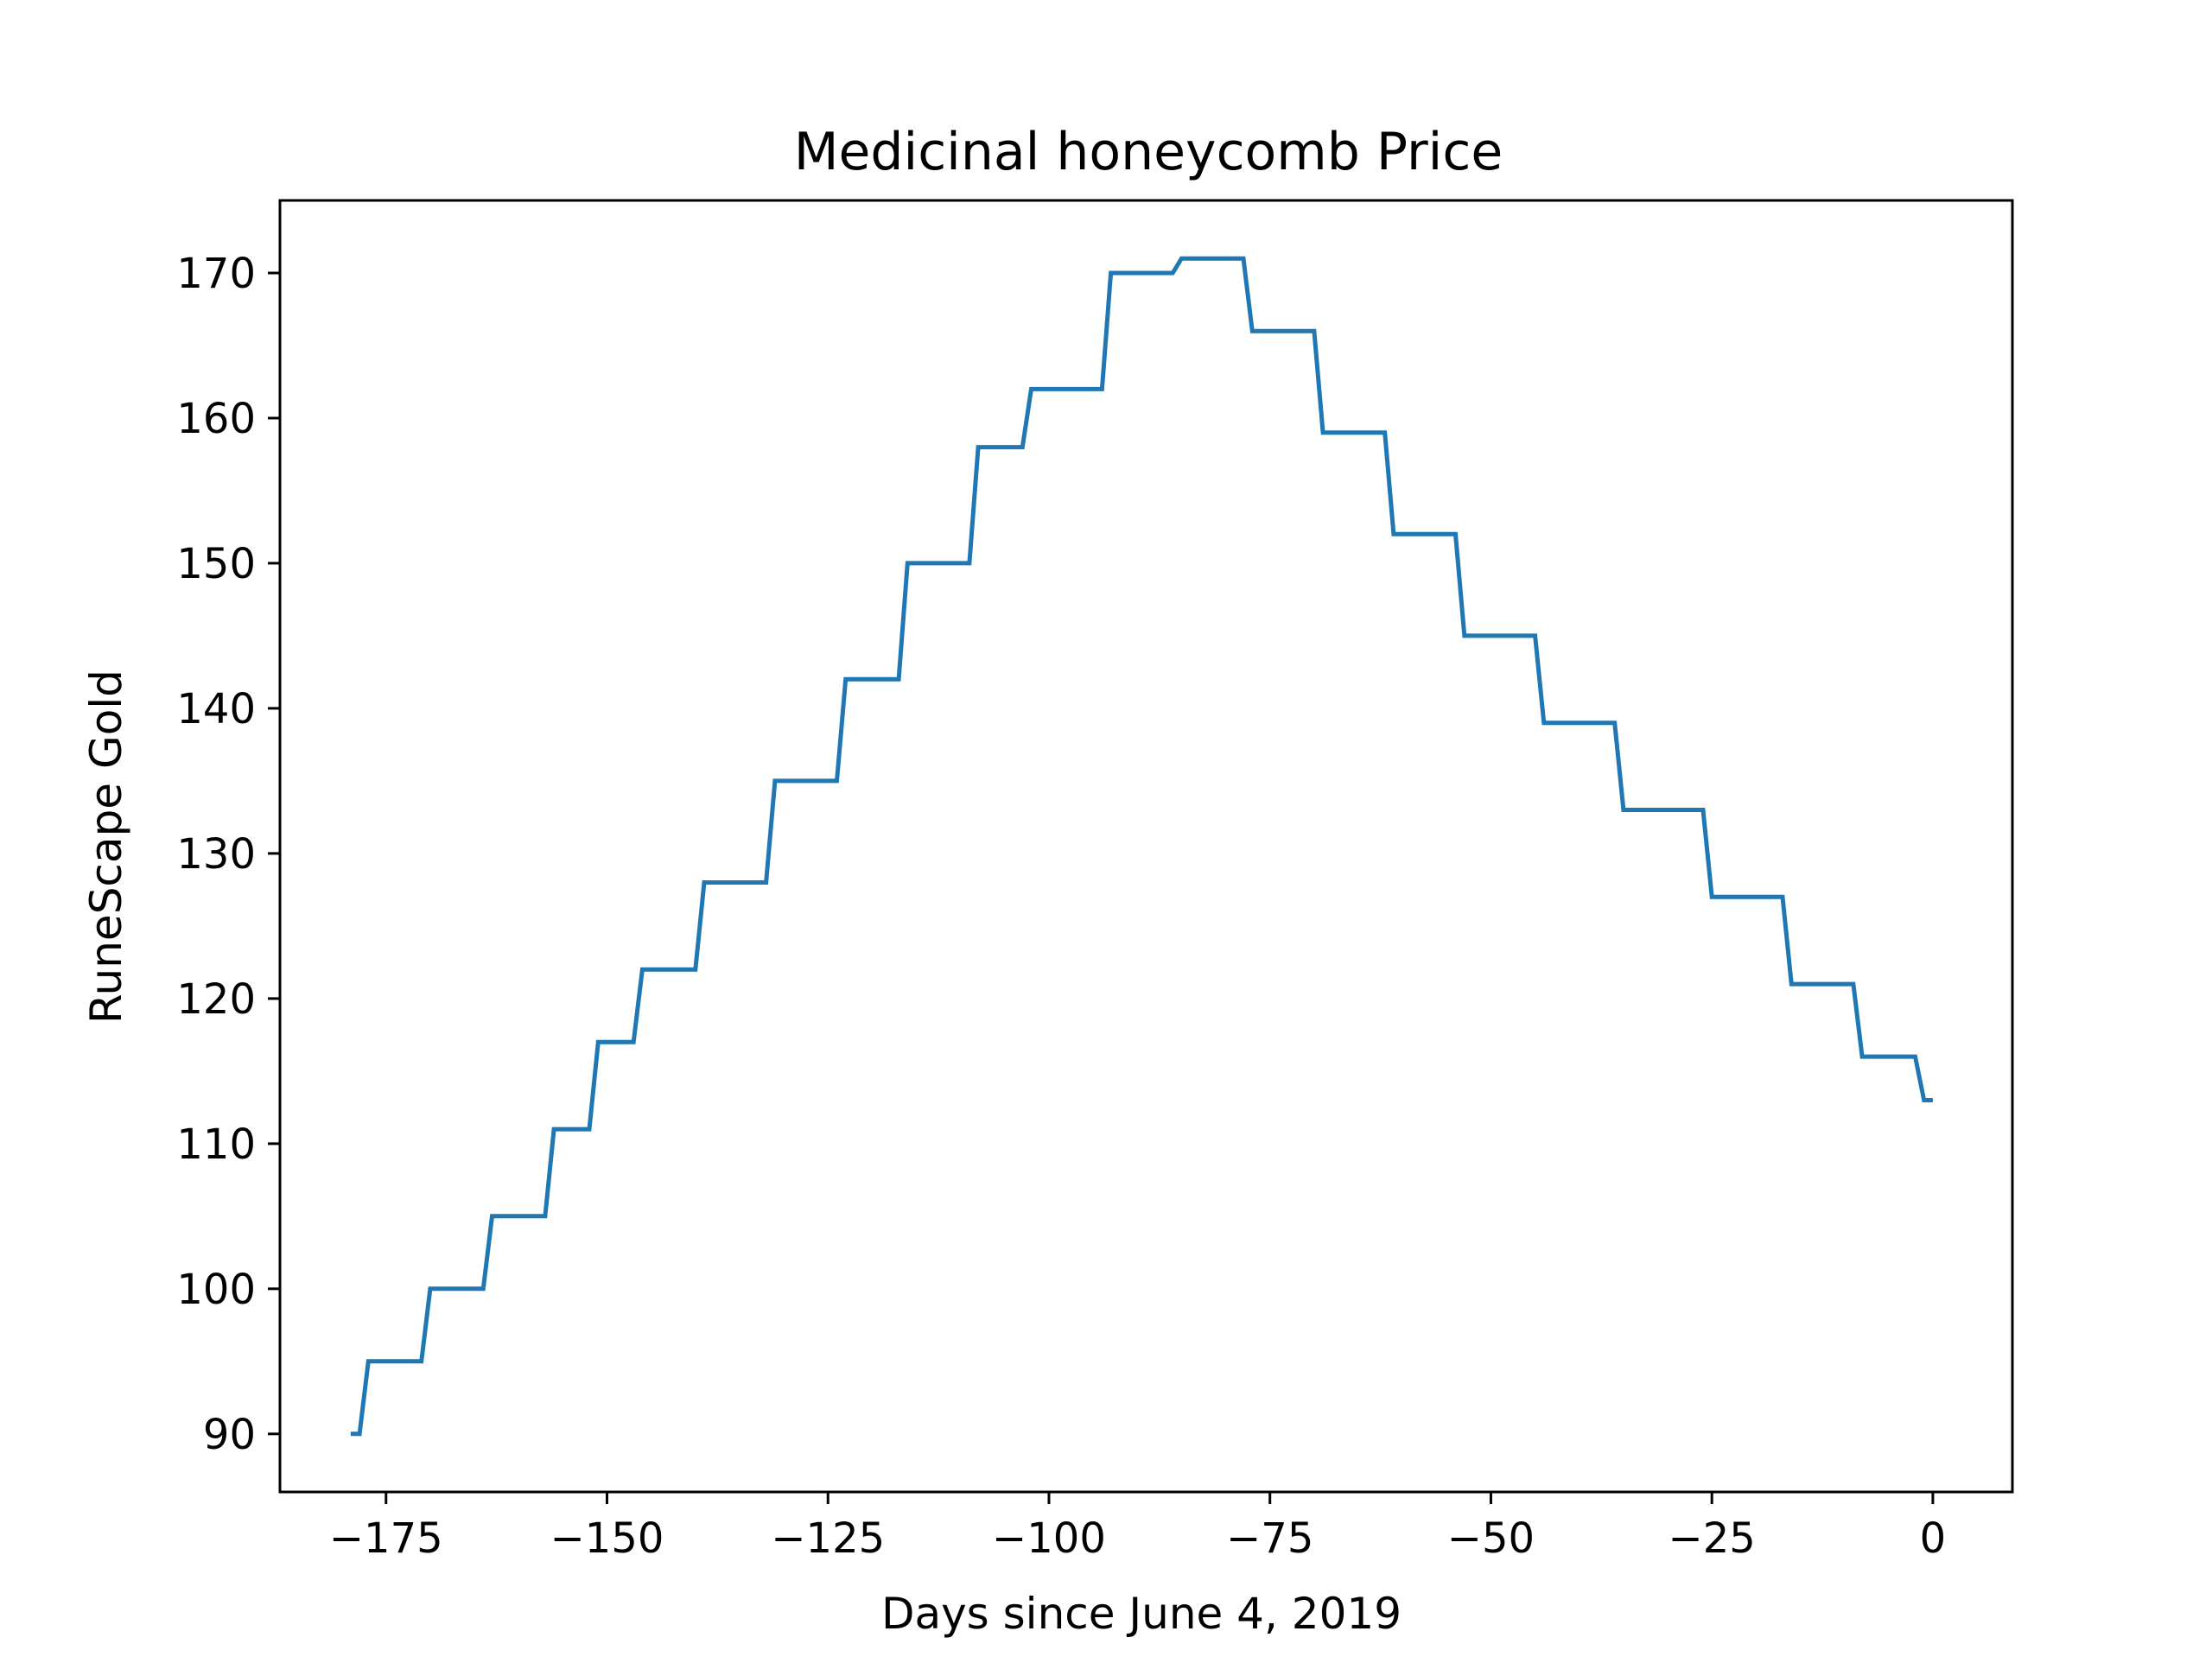  Describe the element at coordinates (216, 1290) in the screenshot. I see `y-tick-label: 100` at that location.